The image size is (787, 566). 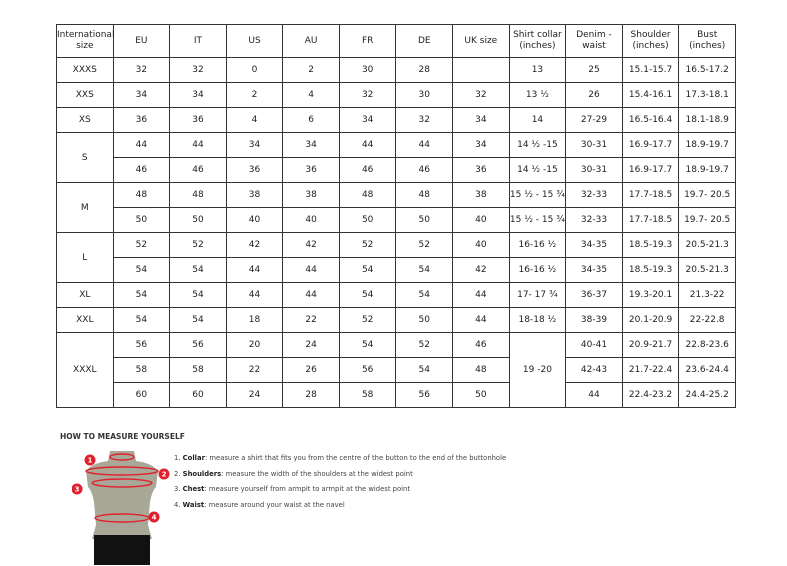 What do you see at coordinates (594, 220) in the screenshot?
I see `table-cell: 32-33` at bounding box center [594, 220].